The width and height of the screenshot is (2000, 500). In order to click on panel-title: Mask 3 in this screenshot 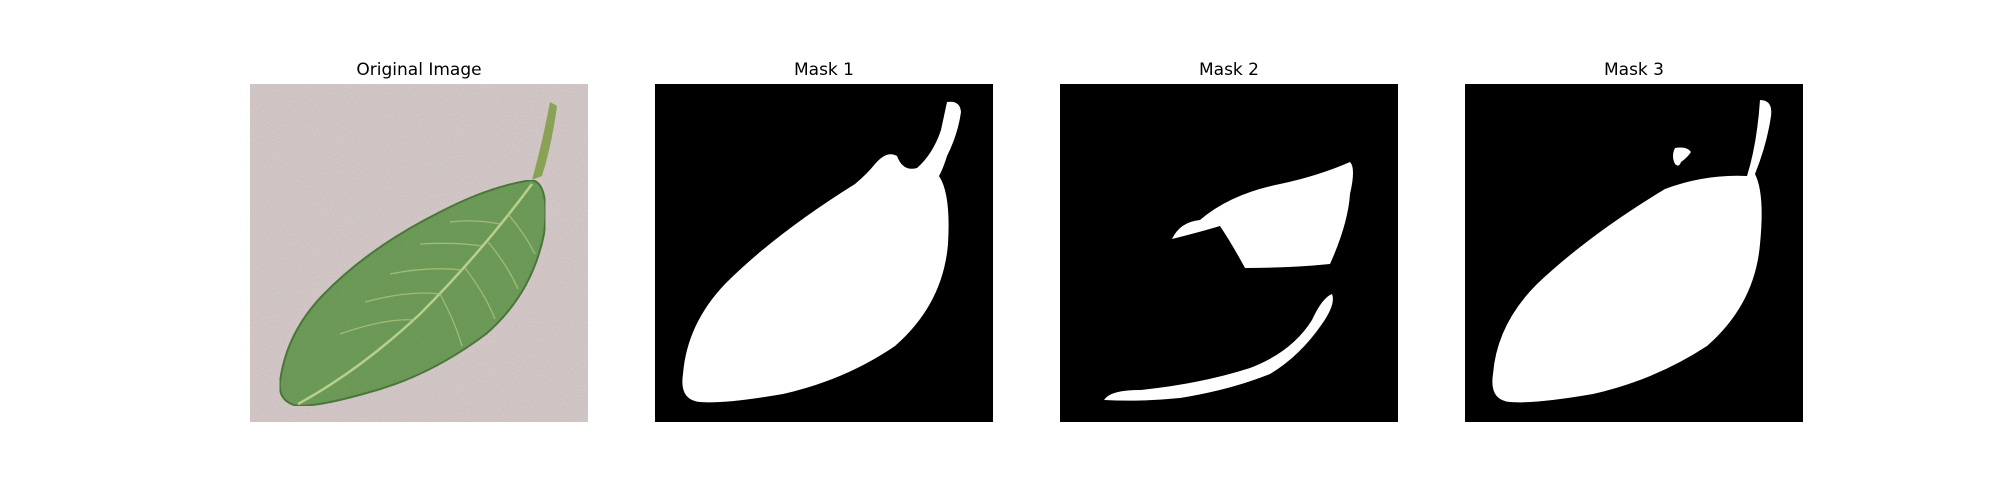, I will do `click(1634, 70)`.